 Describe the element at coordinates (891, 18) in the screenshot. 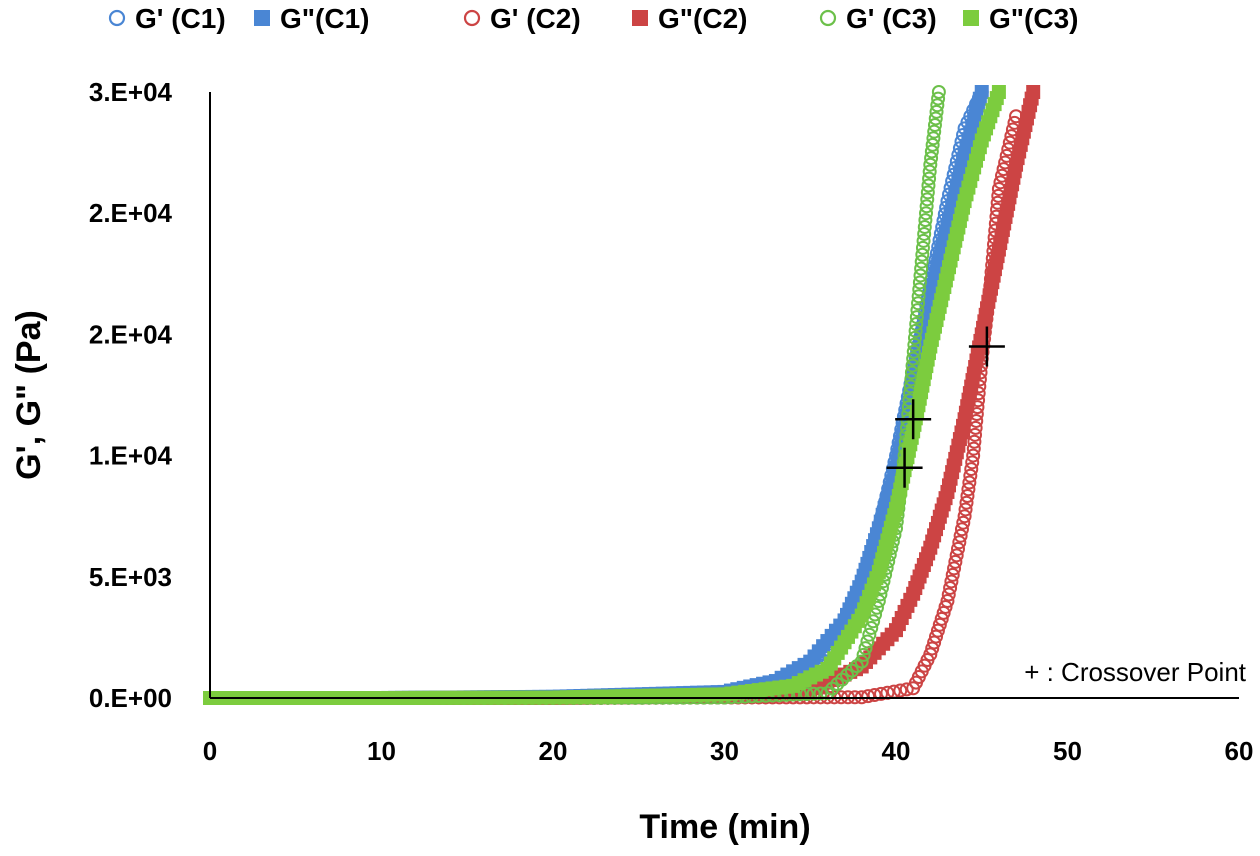

I see `legend-label: G' (C3)` at that location.